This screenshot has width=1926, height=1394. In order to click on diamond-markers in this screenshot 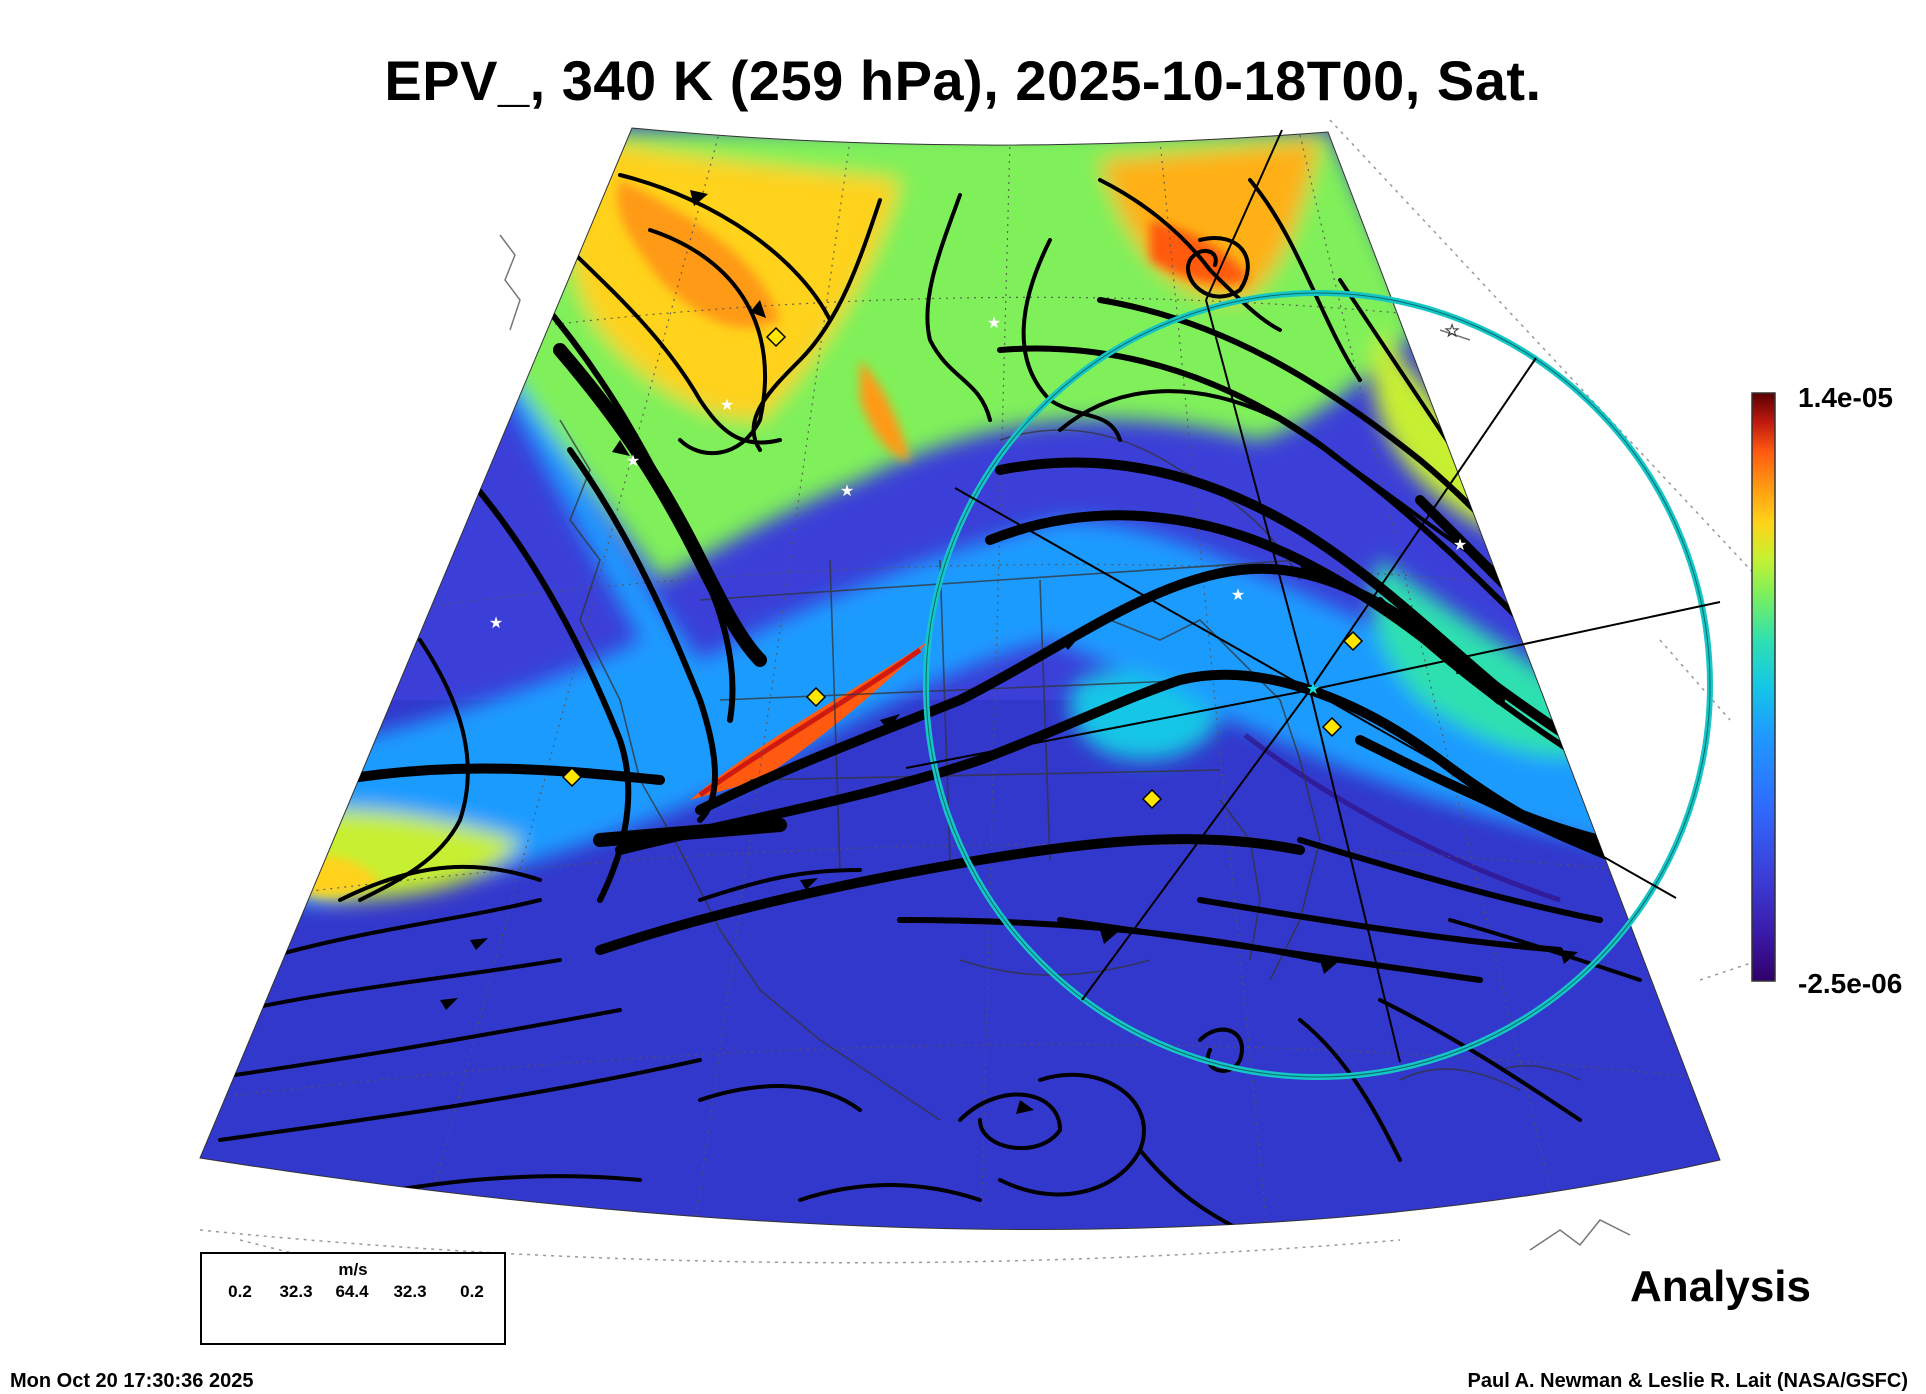, I will do `click(962, 568)`.